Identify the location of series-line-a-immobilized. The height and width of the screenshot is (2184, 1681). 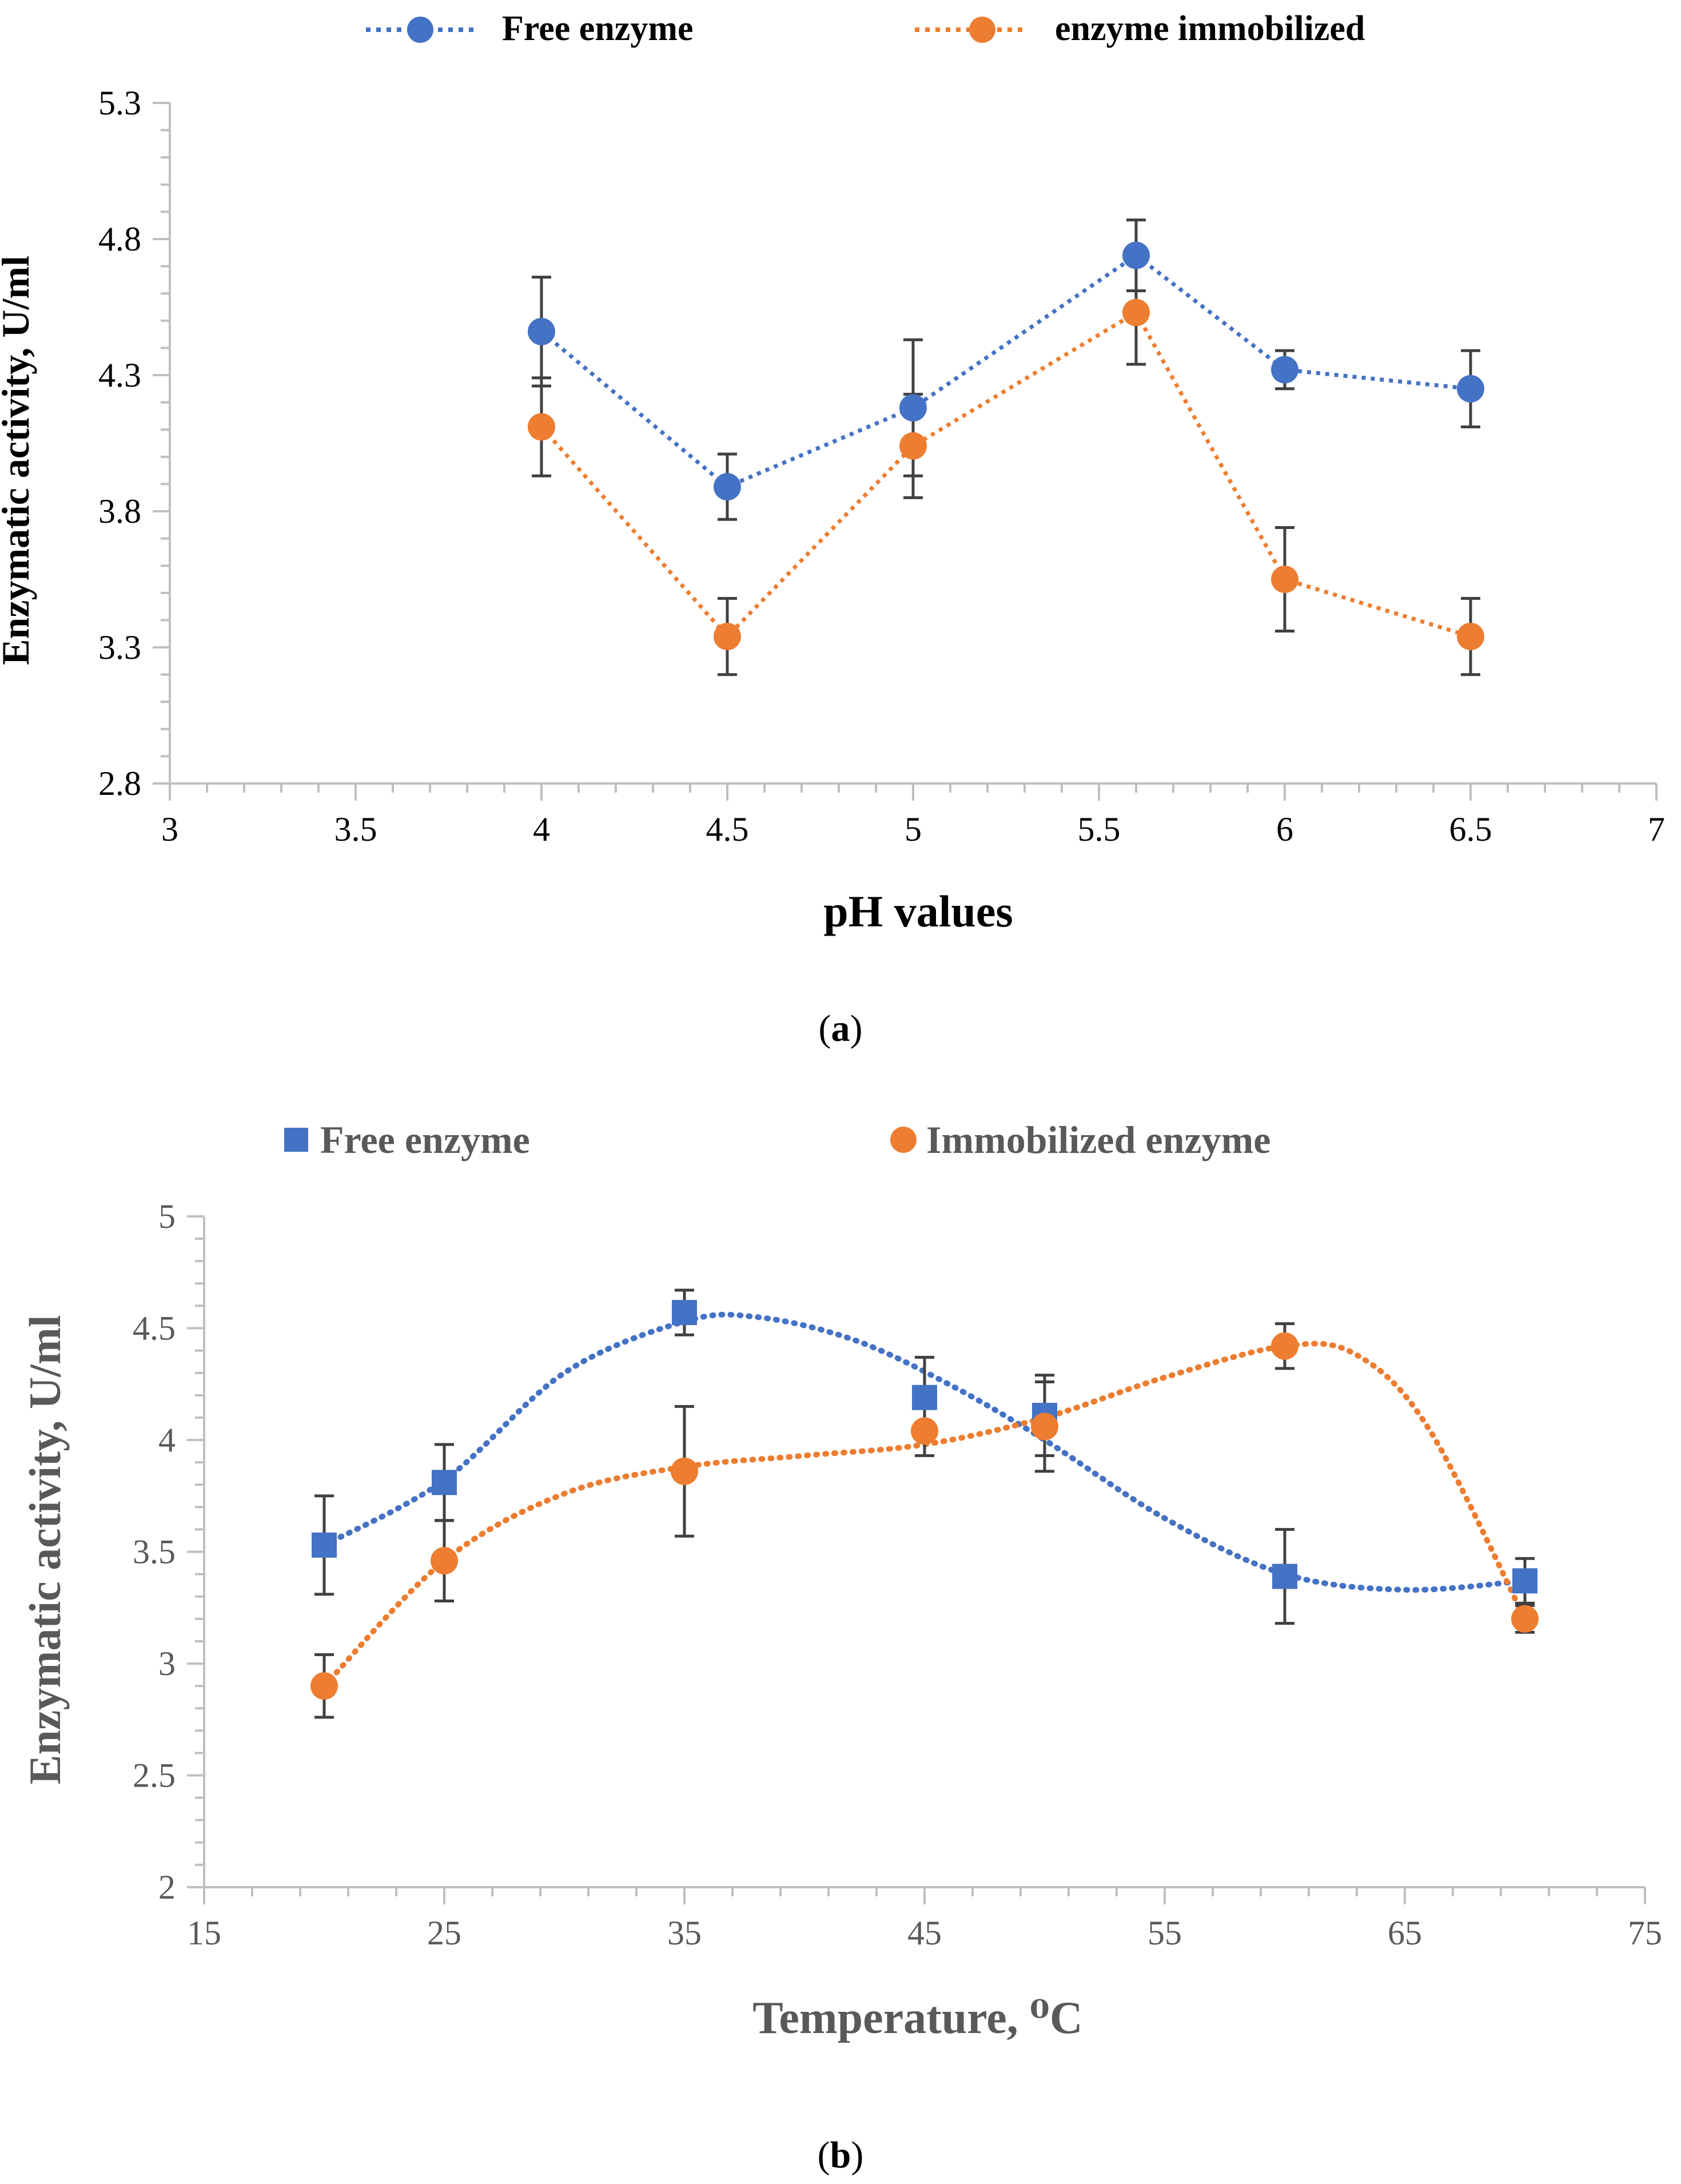
(1006, 475).